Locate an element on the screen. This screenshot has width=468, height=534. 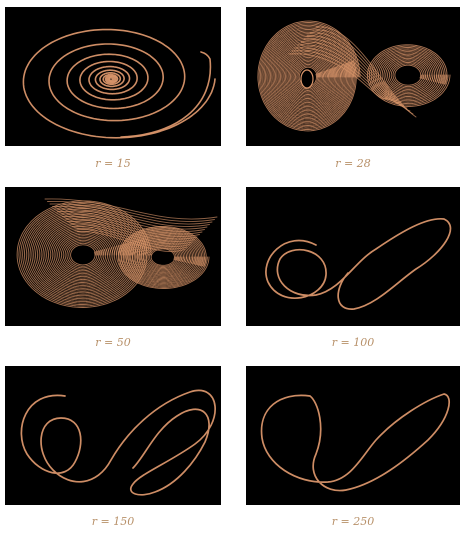
plot-r150-curve is located at coordinates (118, 442).